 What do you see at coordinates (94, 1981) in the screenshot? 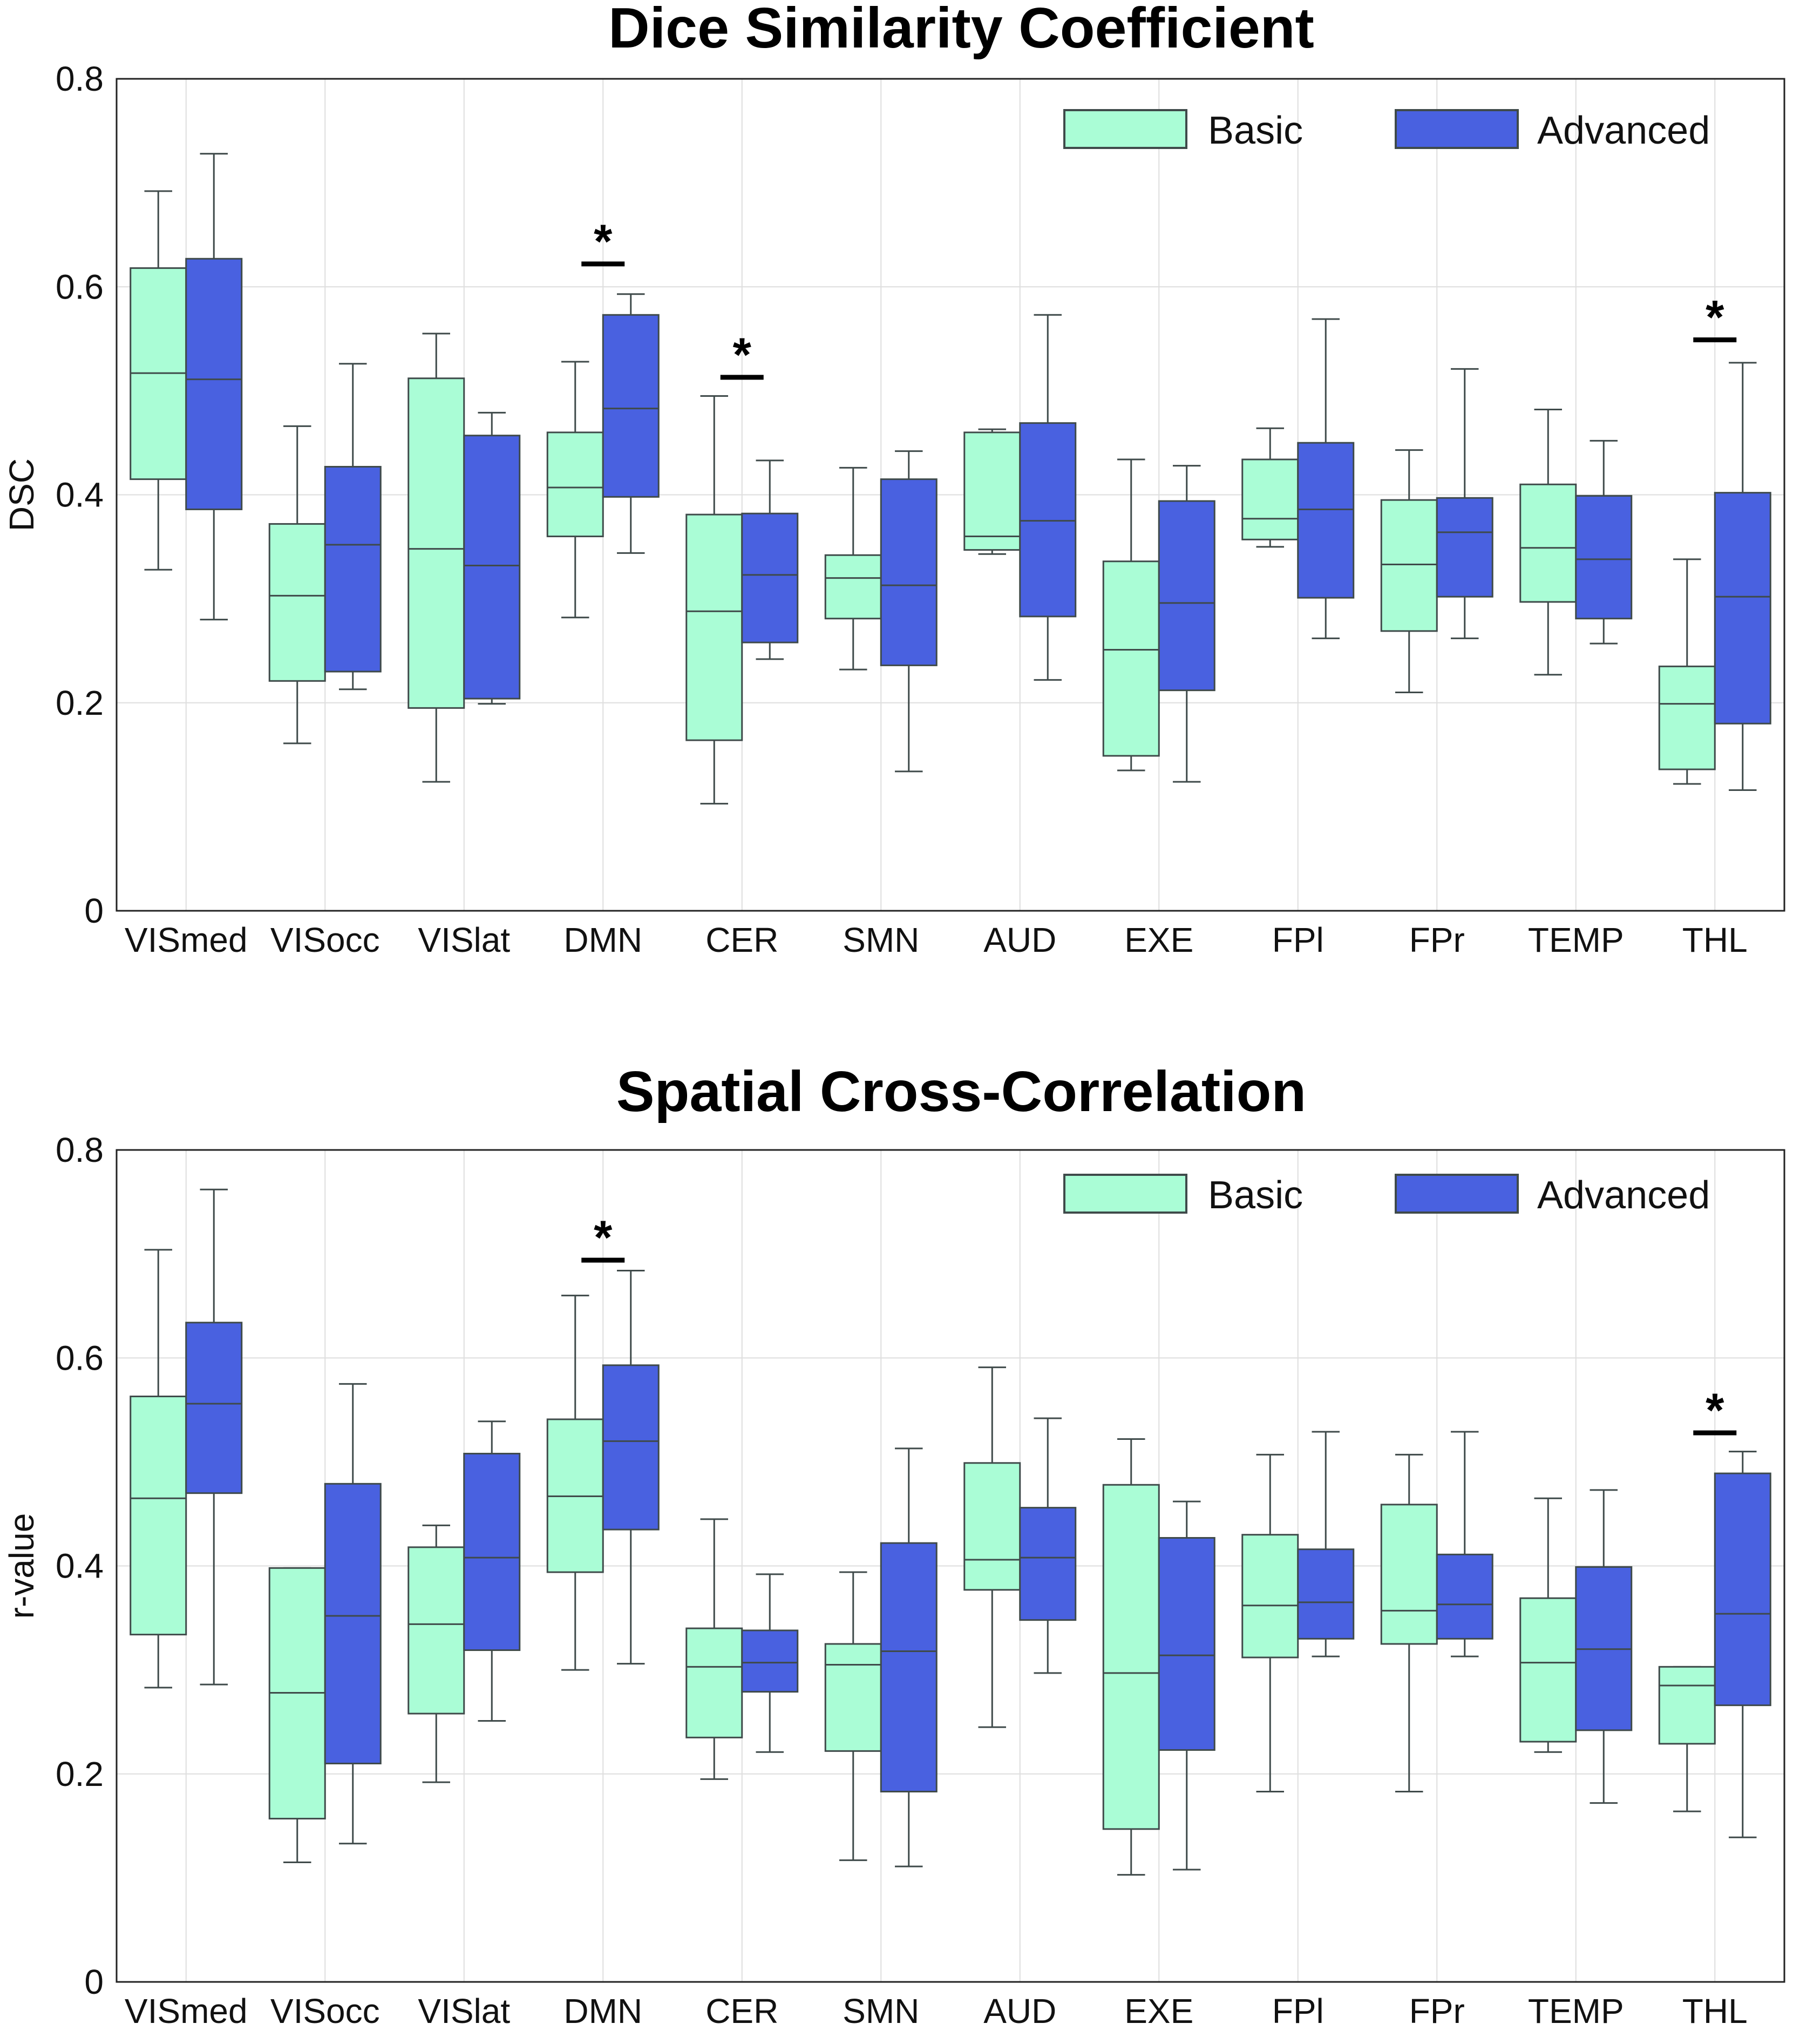
I see `y-tick-label: 0` at bounding box center [94, 1981].